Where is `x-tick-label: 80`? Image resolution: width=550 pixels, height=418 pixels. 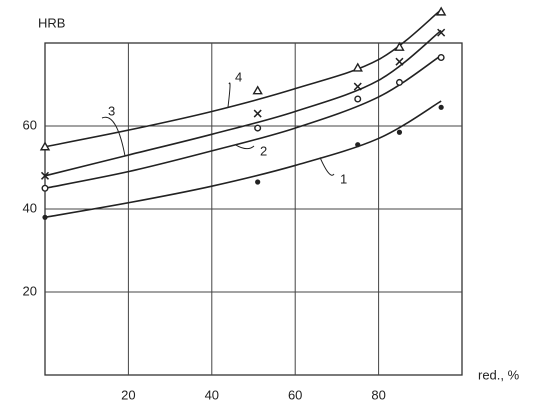 x-tick-label: 80 is located at coordinates (378, 394).